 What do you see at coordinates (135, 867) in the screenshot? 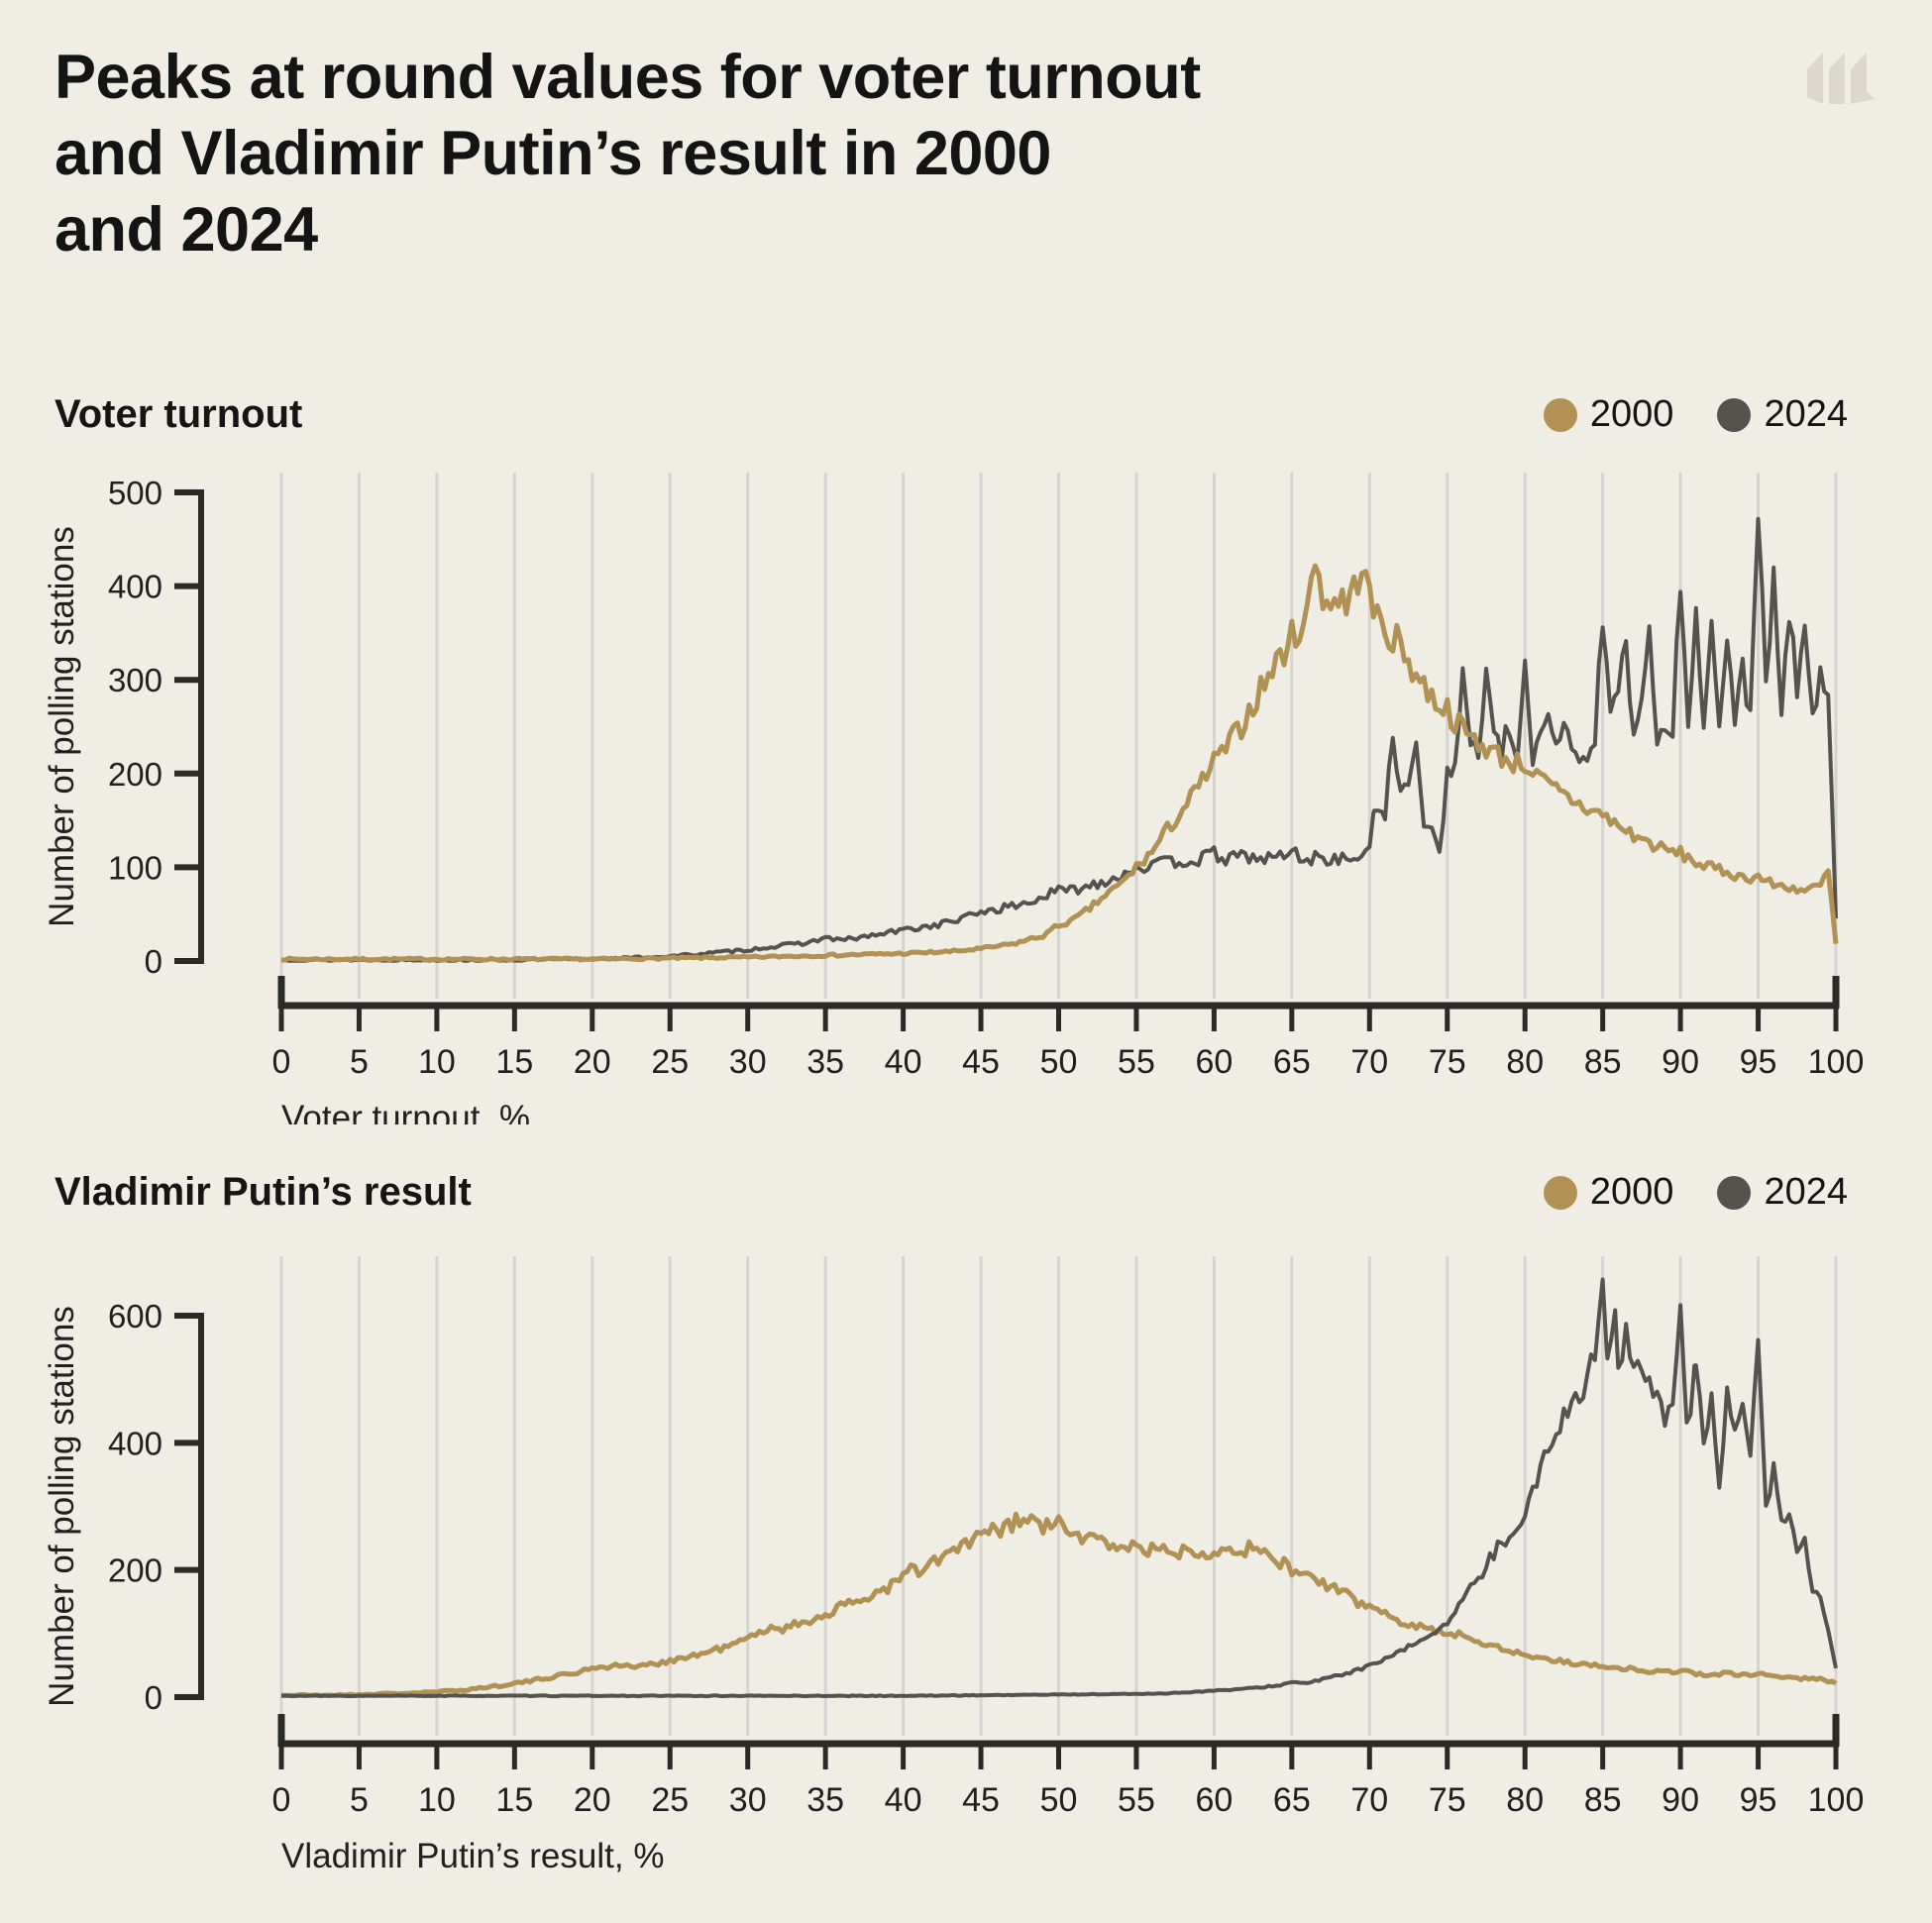
I see `y-tick-label: 100` at bounding box center [135, 867].